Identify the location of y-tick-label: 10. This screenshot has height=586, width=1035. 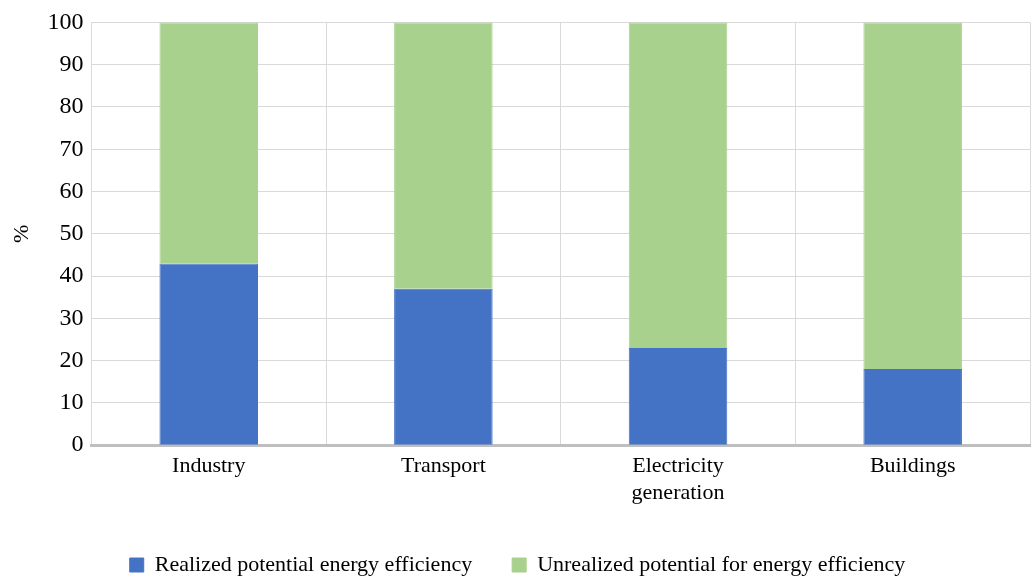
(71, 401).